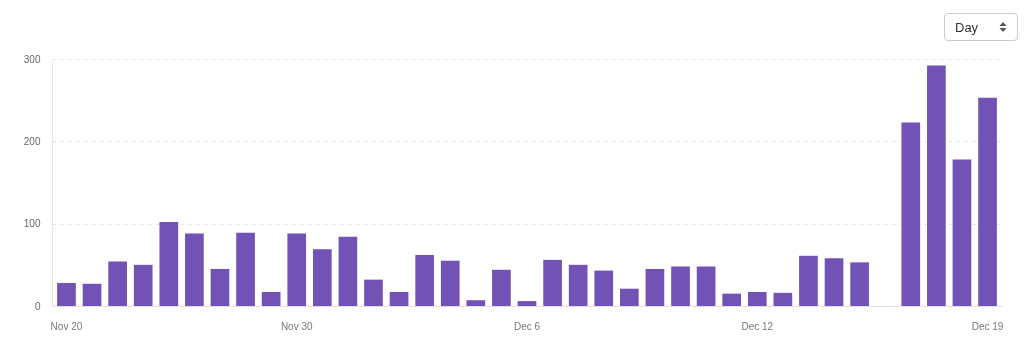 The height and width of the screenshot is (349, 1034). Describe the element at coordinates (981, 27) in the screenshot. I see `dropdown: Day` at that location.